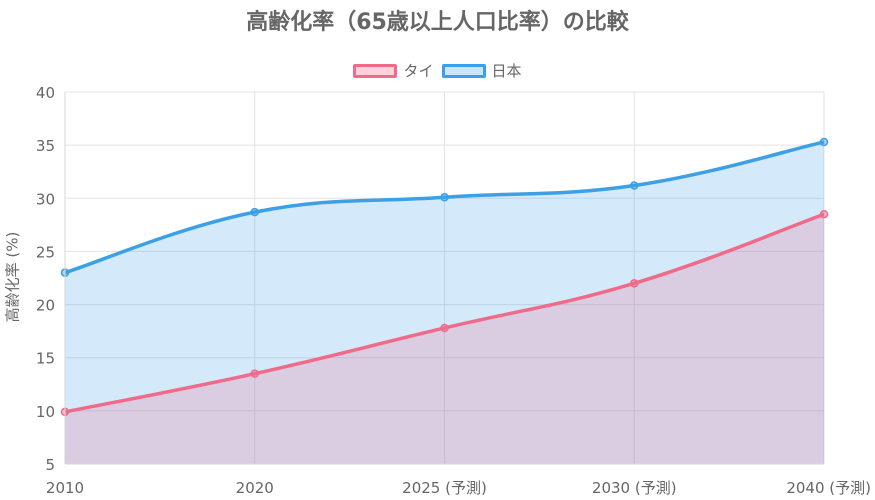  What do you see at coordinates (444, 488) in the screenshot?
I see `x-tick-label: 2025 (予測)` at bounding box center [444, 488].